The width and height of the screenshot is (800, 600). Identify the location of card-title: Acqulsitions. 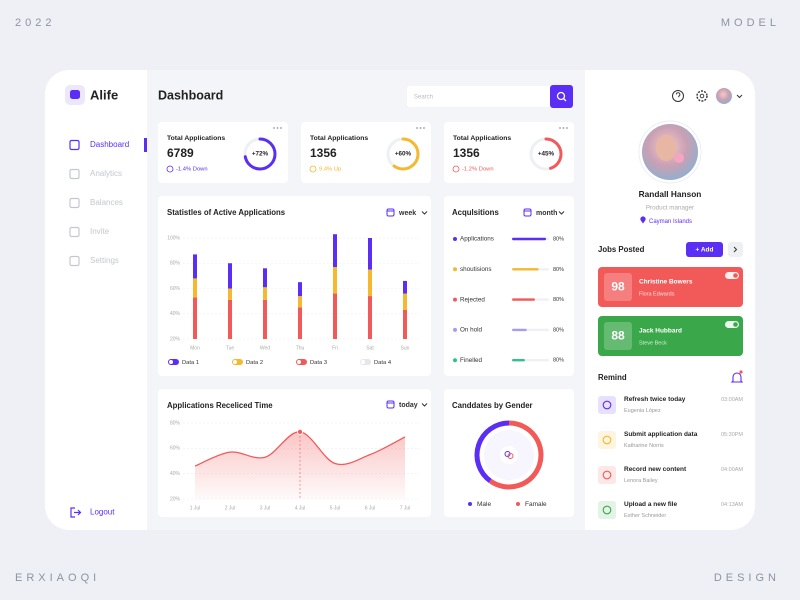
(475, 212).